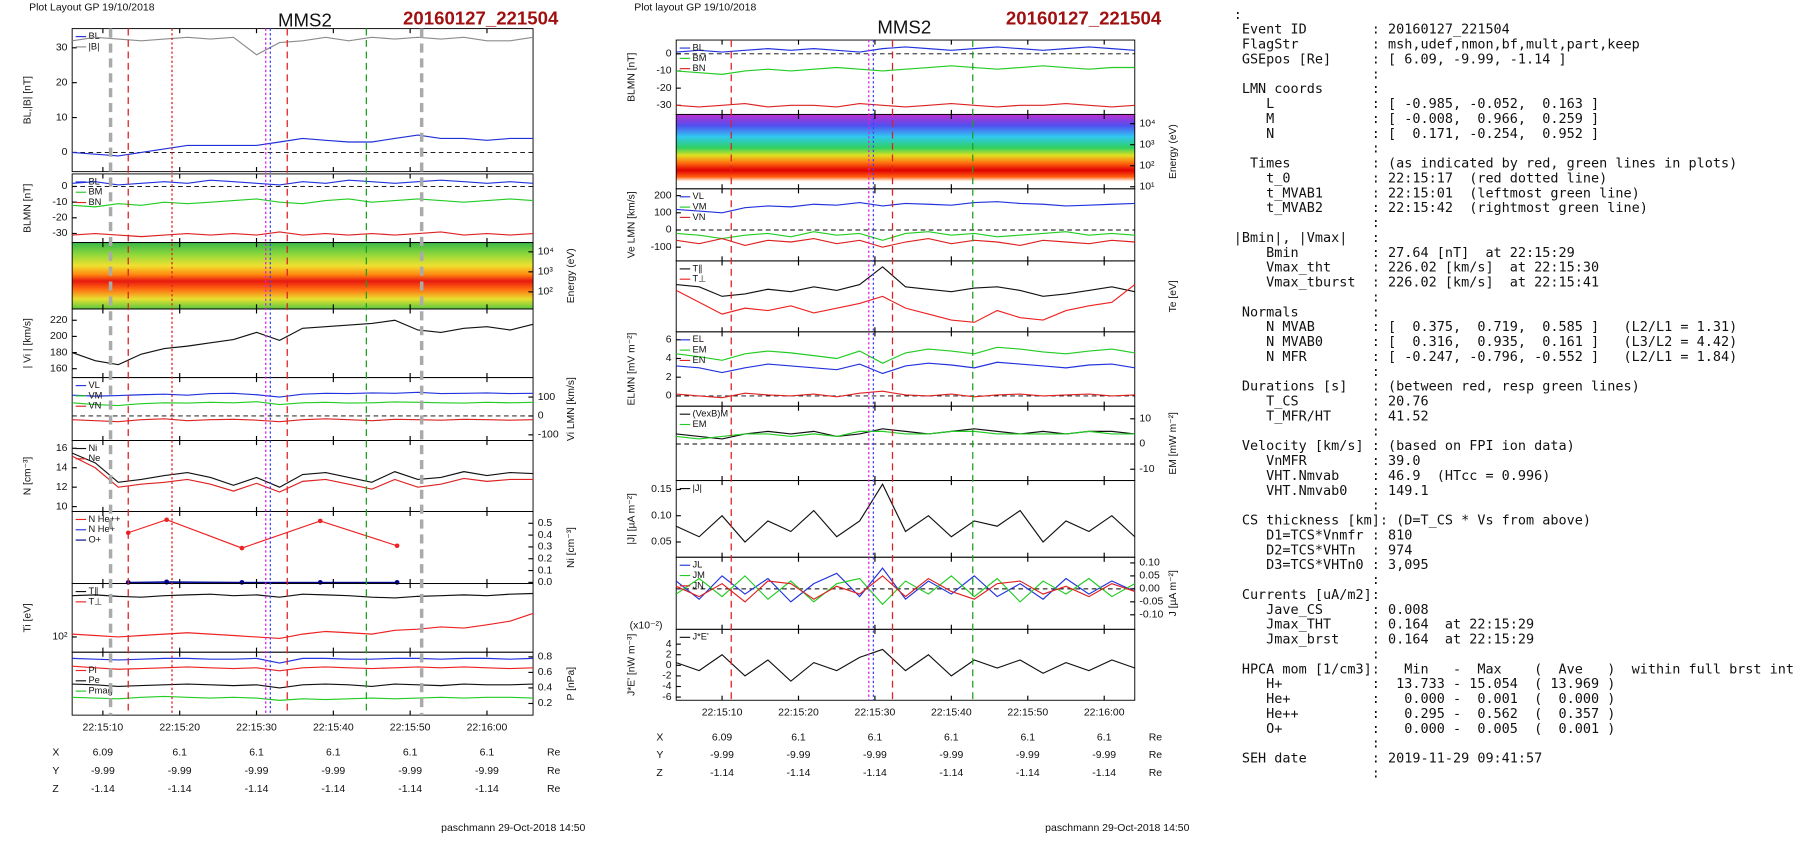 The height and width of the screenshot is (841, 1804). Describe the element at coordinates (722, 713) in the screenshot. I see `x-tick-label: 22:15:10` at that location.